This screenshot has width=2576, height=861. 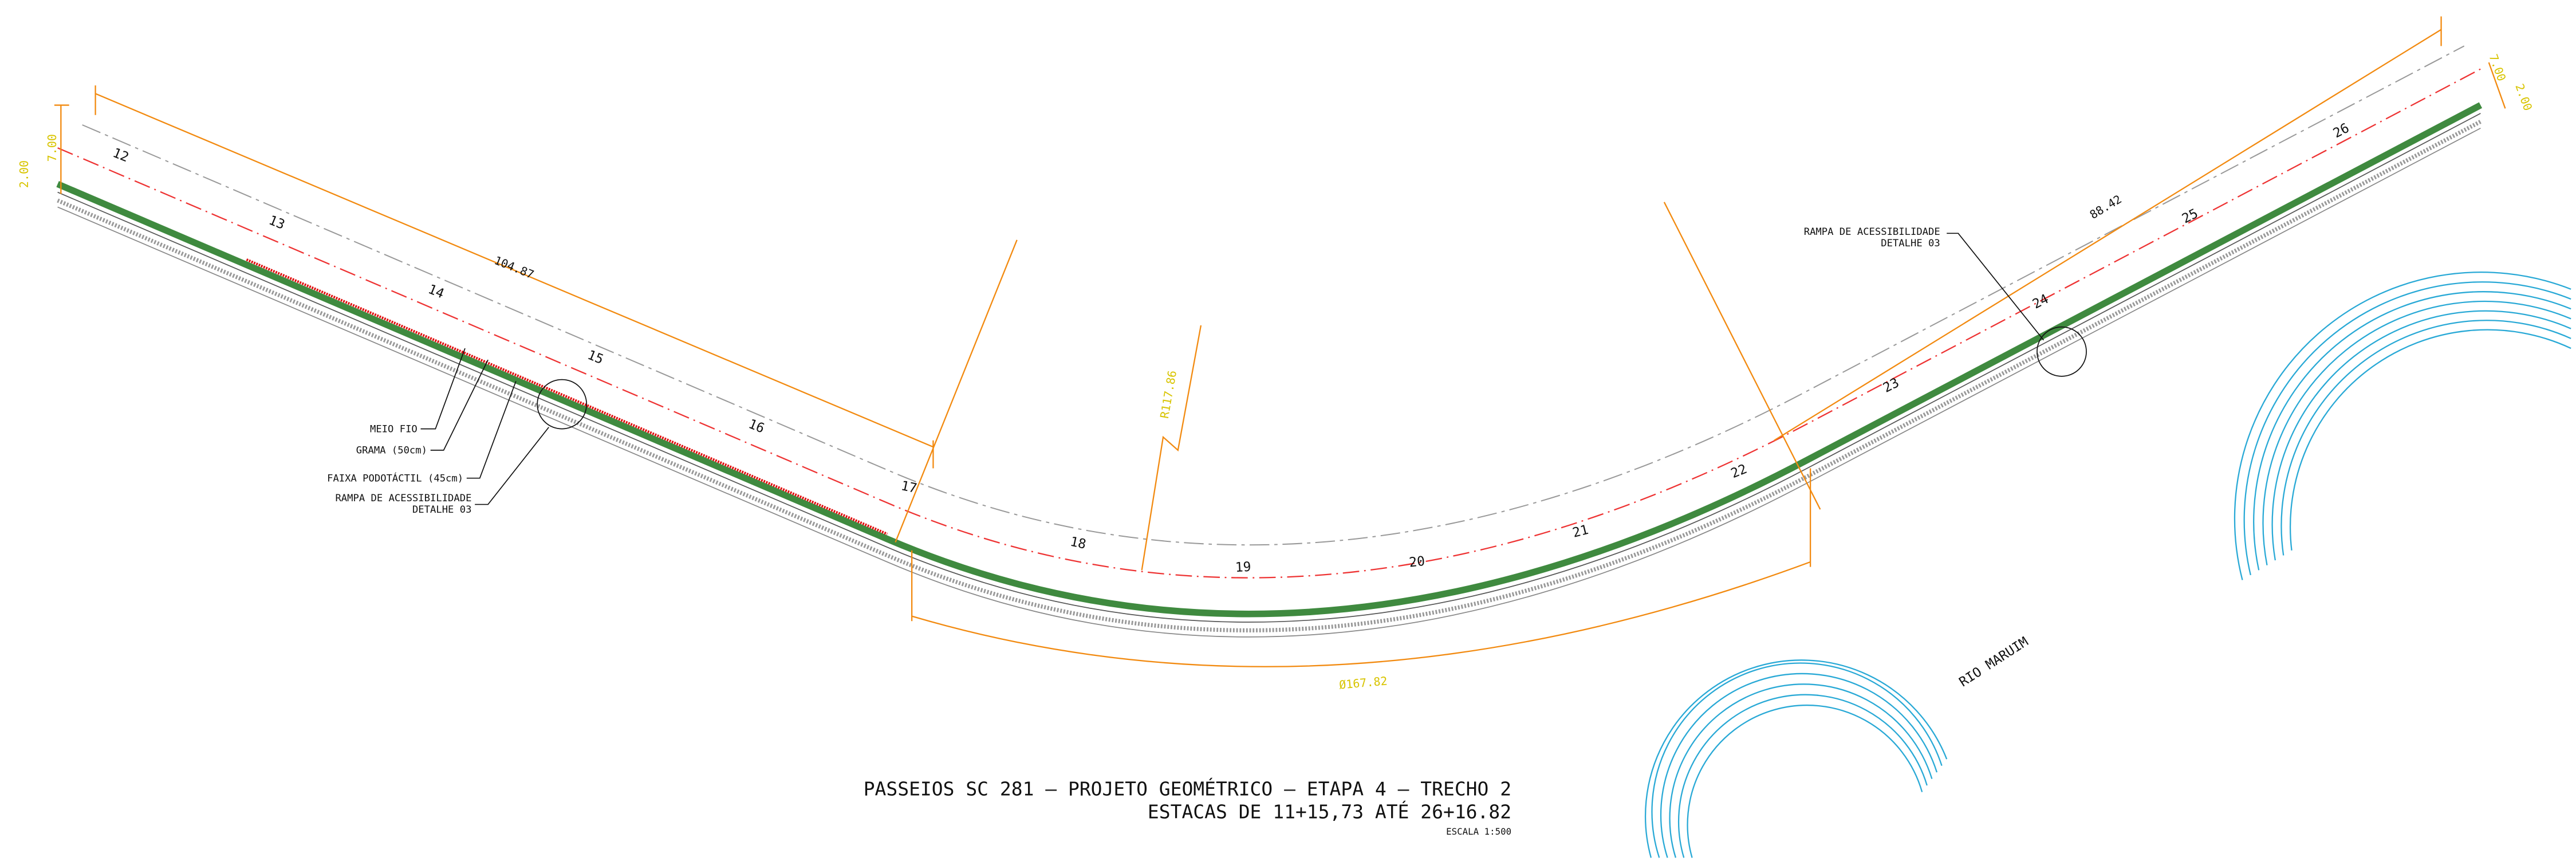 I want to click on station-label: 20, so click(x=1416, y=562).